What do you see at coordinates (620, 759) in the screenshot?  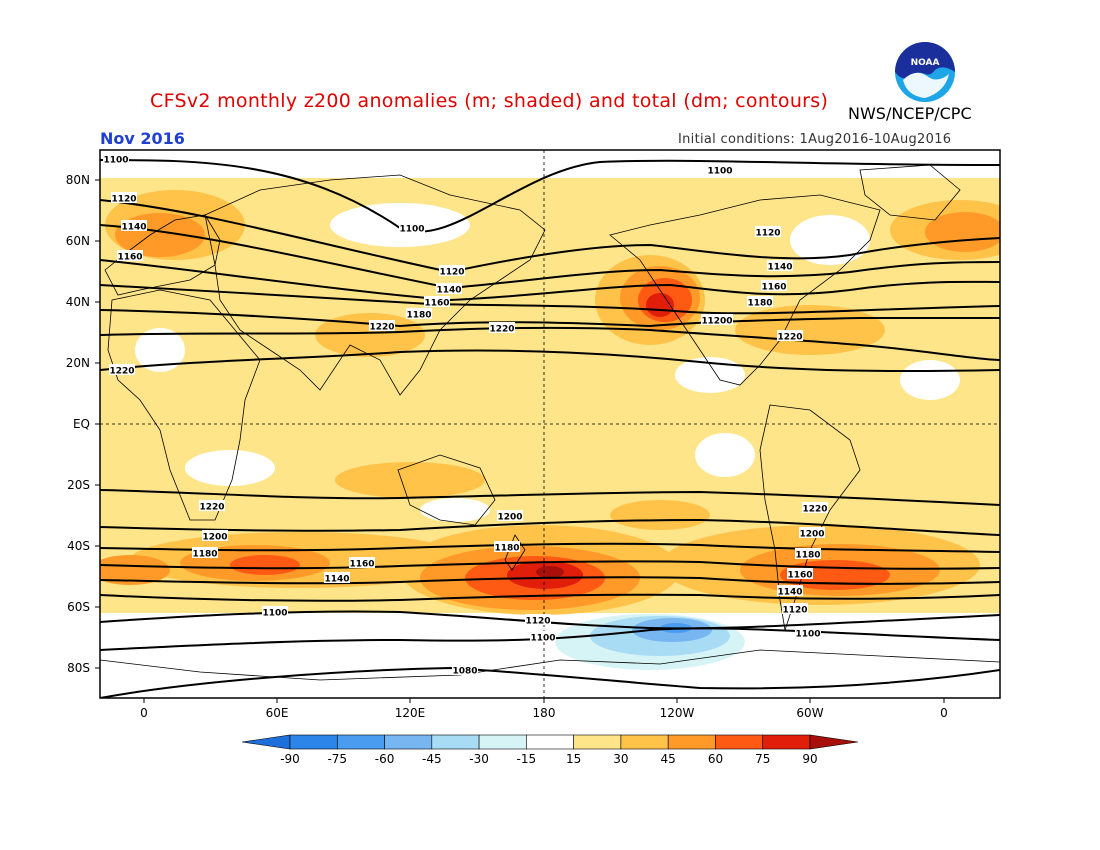 I see `colorbar-tick-label: 30` at bounding box center [620, 759].